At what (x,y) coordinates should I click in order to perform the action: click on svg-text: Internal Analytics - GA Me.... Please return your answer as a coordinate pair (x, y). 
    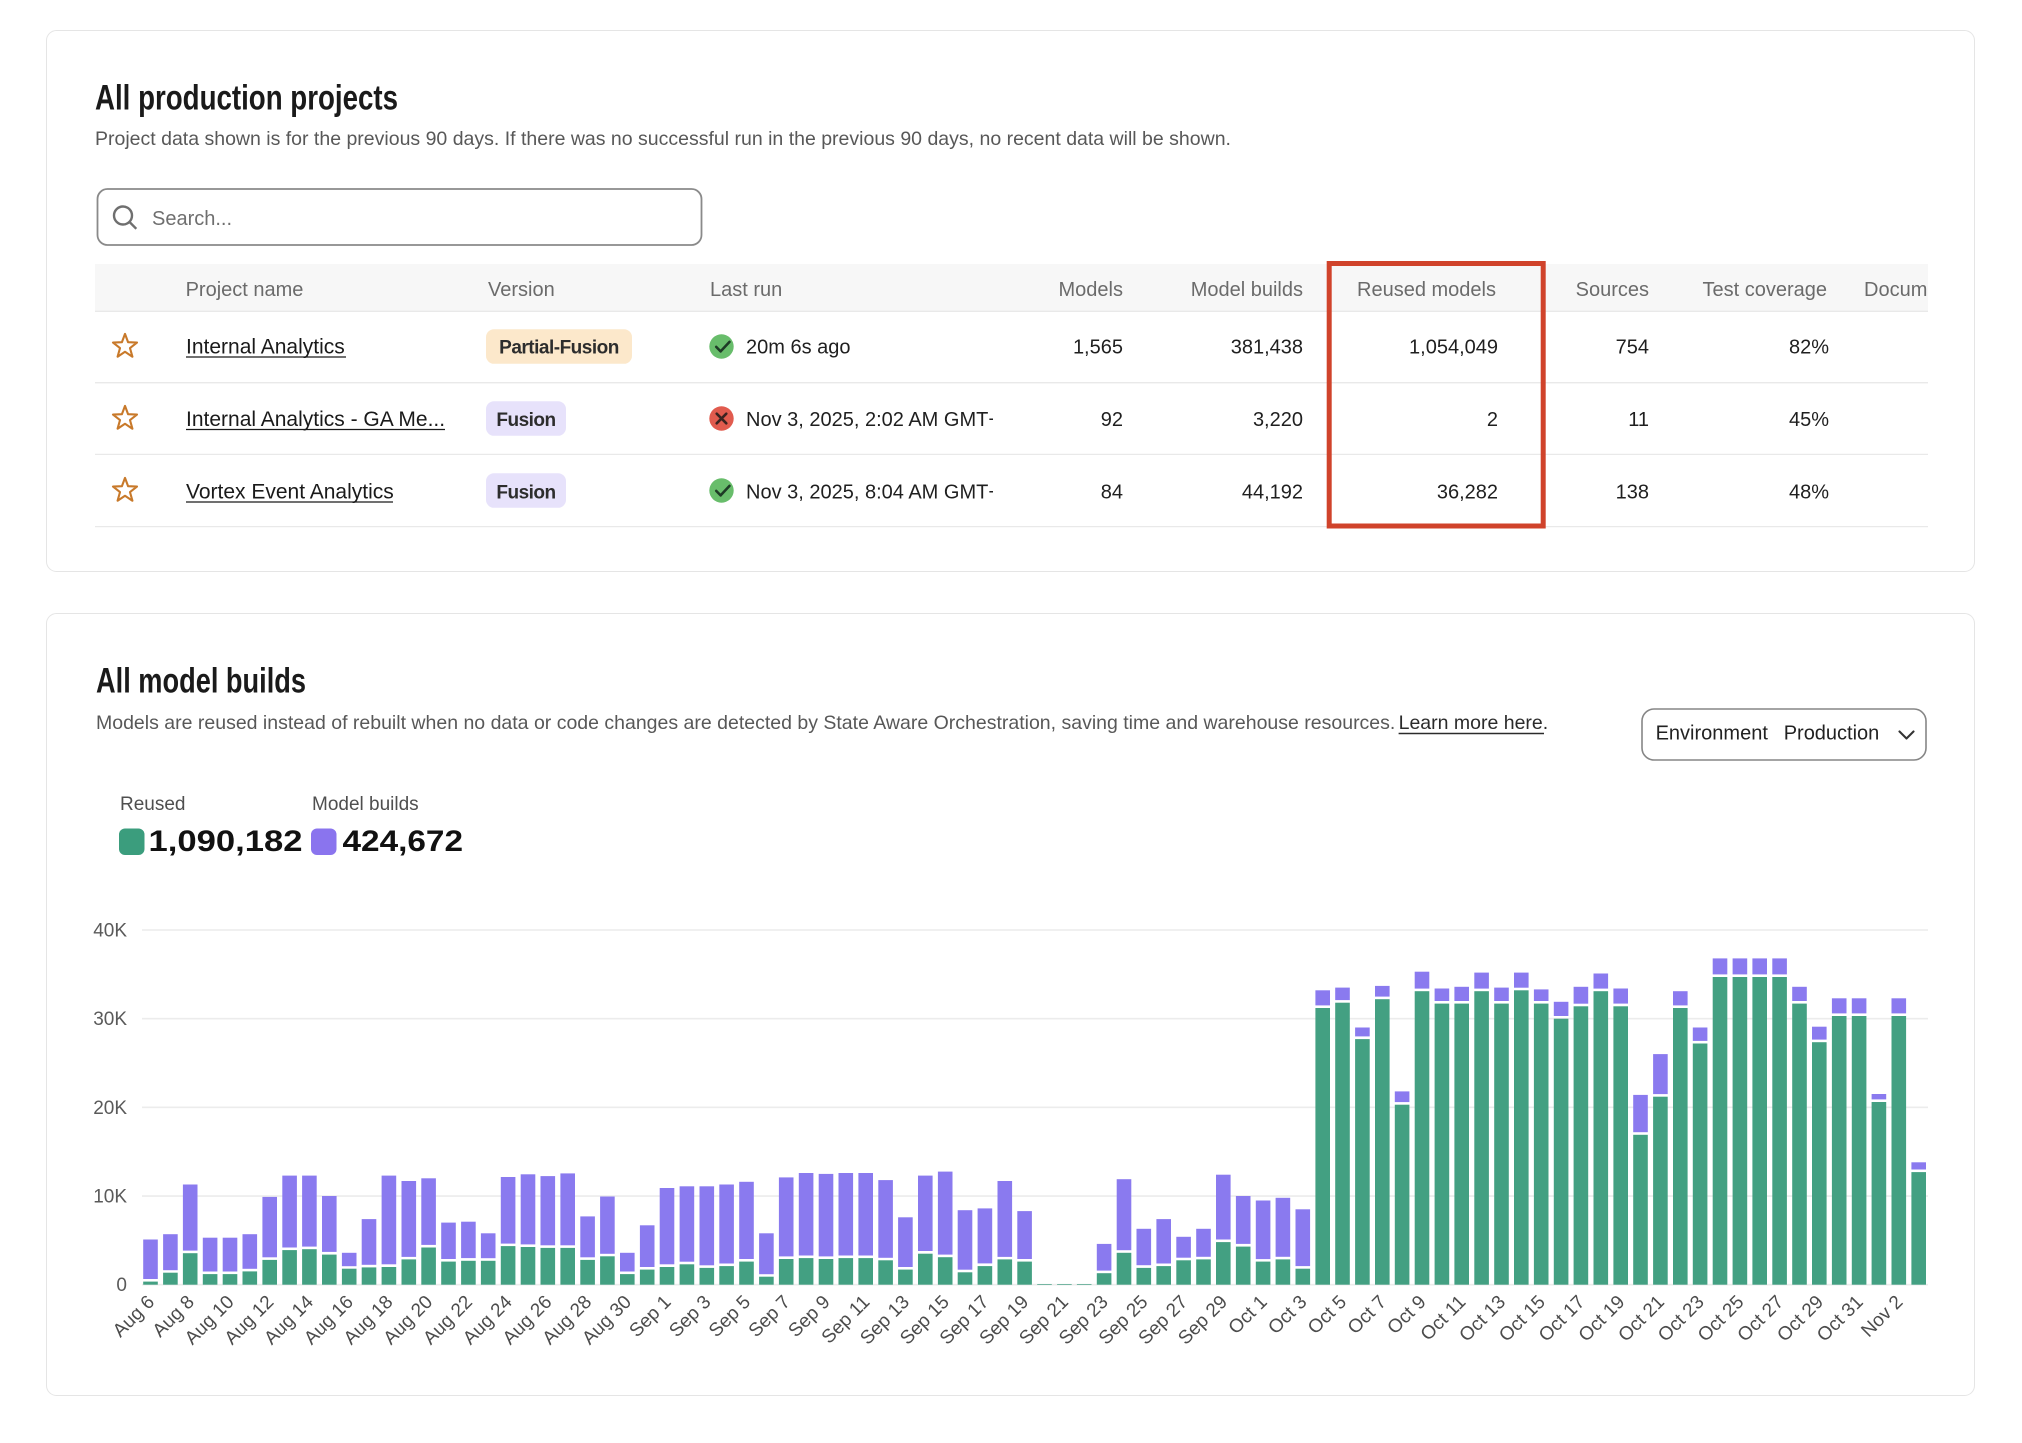
    Looking at the image, I should click on (315, 419).